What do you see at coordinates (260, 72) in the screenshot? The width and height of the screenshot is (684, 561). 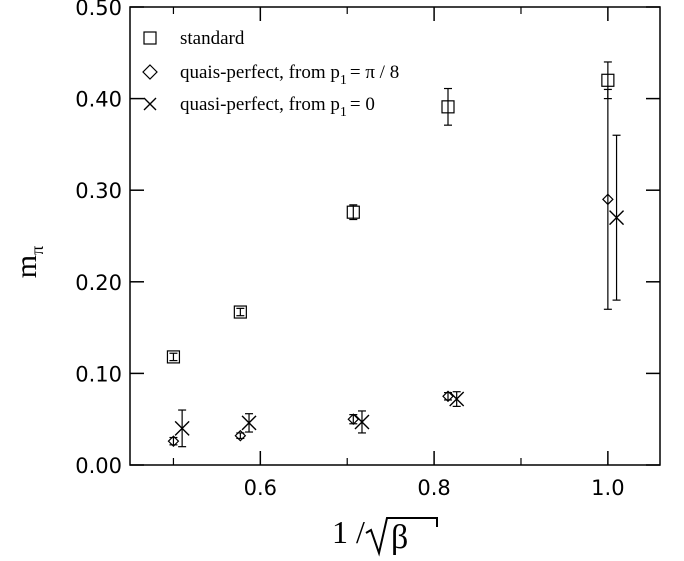 I see `legend-entry-name: quais-perfect, from p` at bounding box center [260, 72].